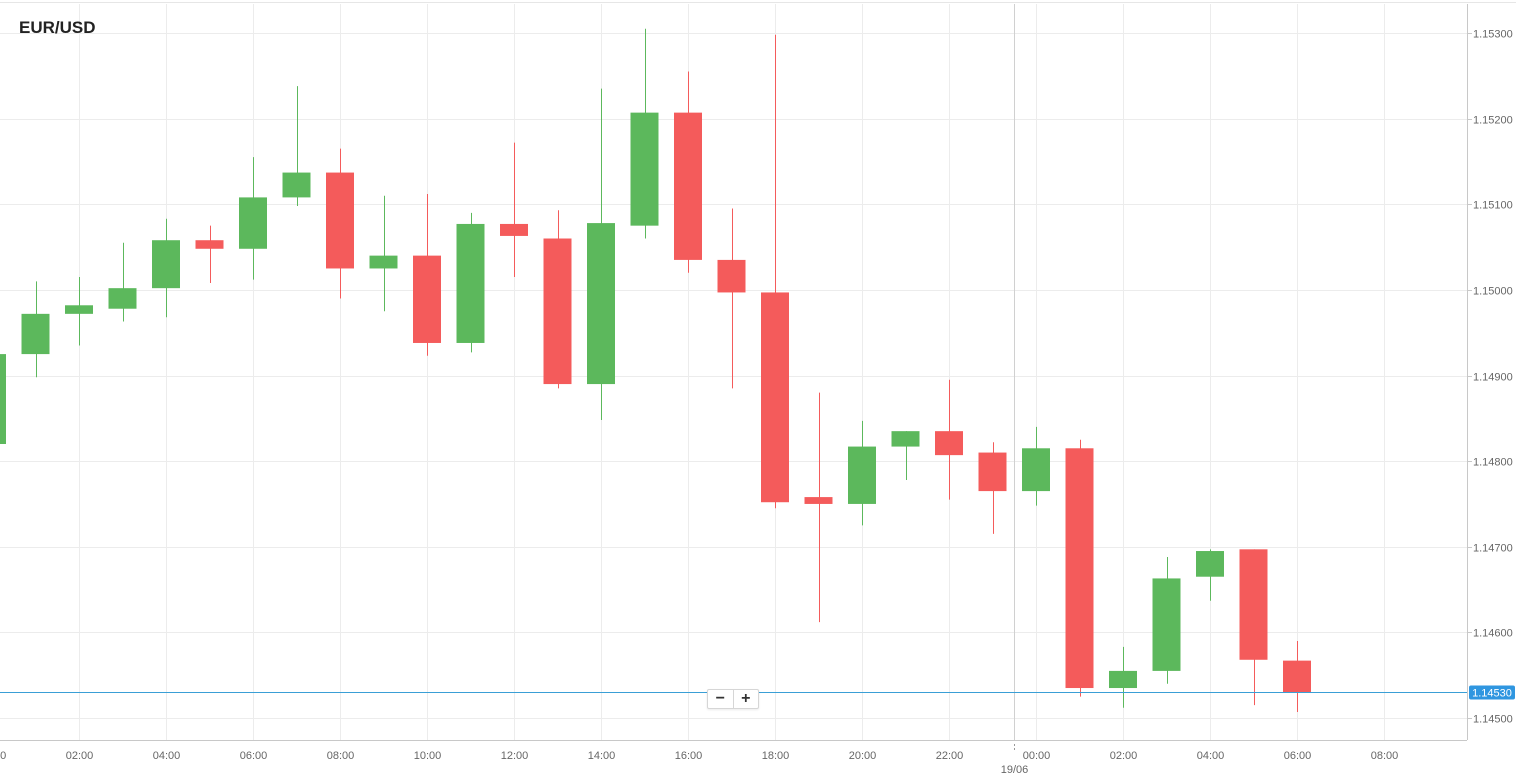 The height and width of the screenshot is (782, 1516). I want to click on y-tick-label: 1.14700, so click(1493, 549).